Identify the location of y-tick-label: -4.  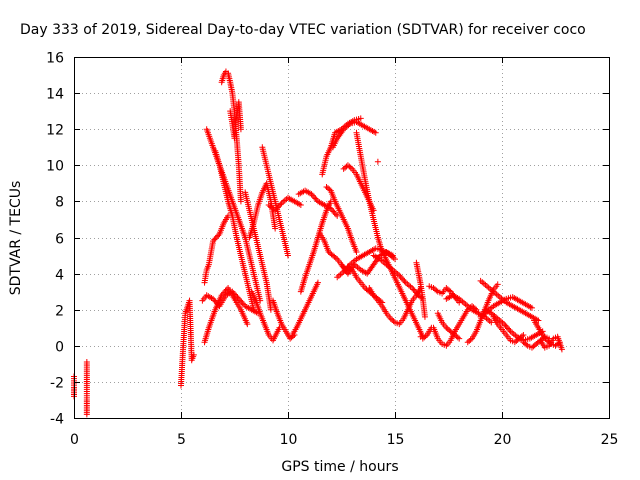
(57, 420).